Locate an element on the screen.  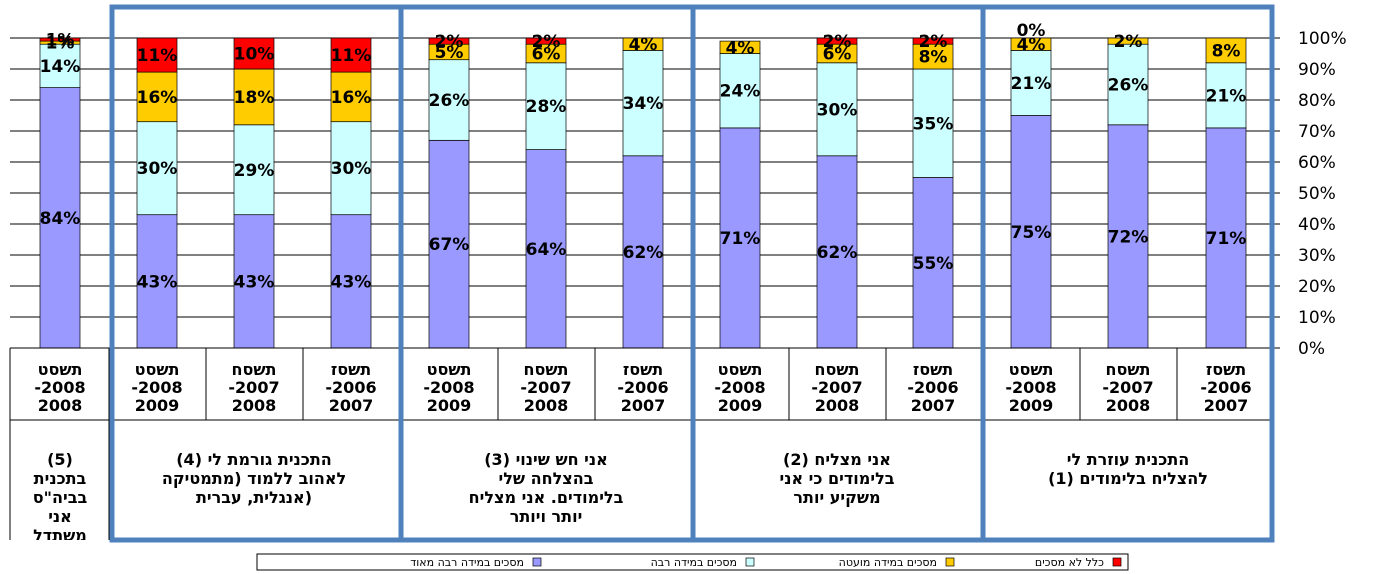
group-label: משתדל is located at coordinates (60, 535).